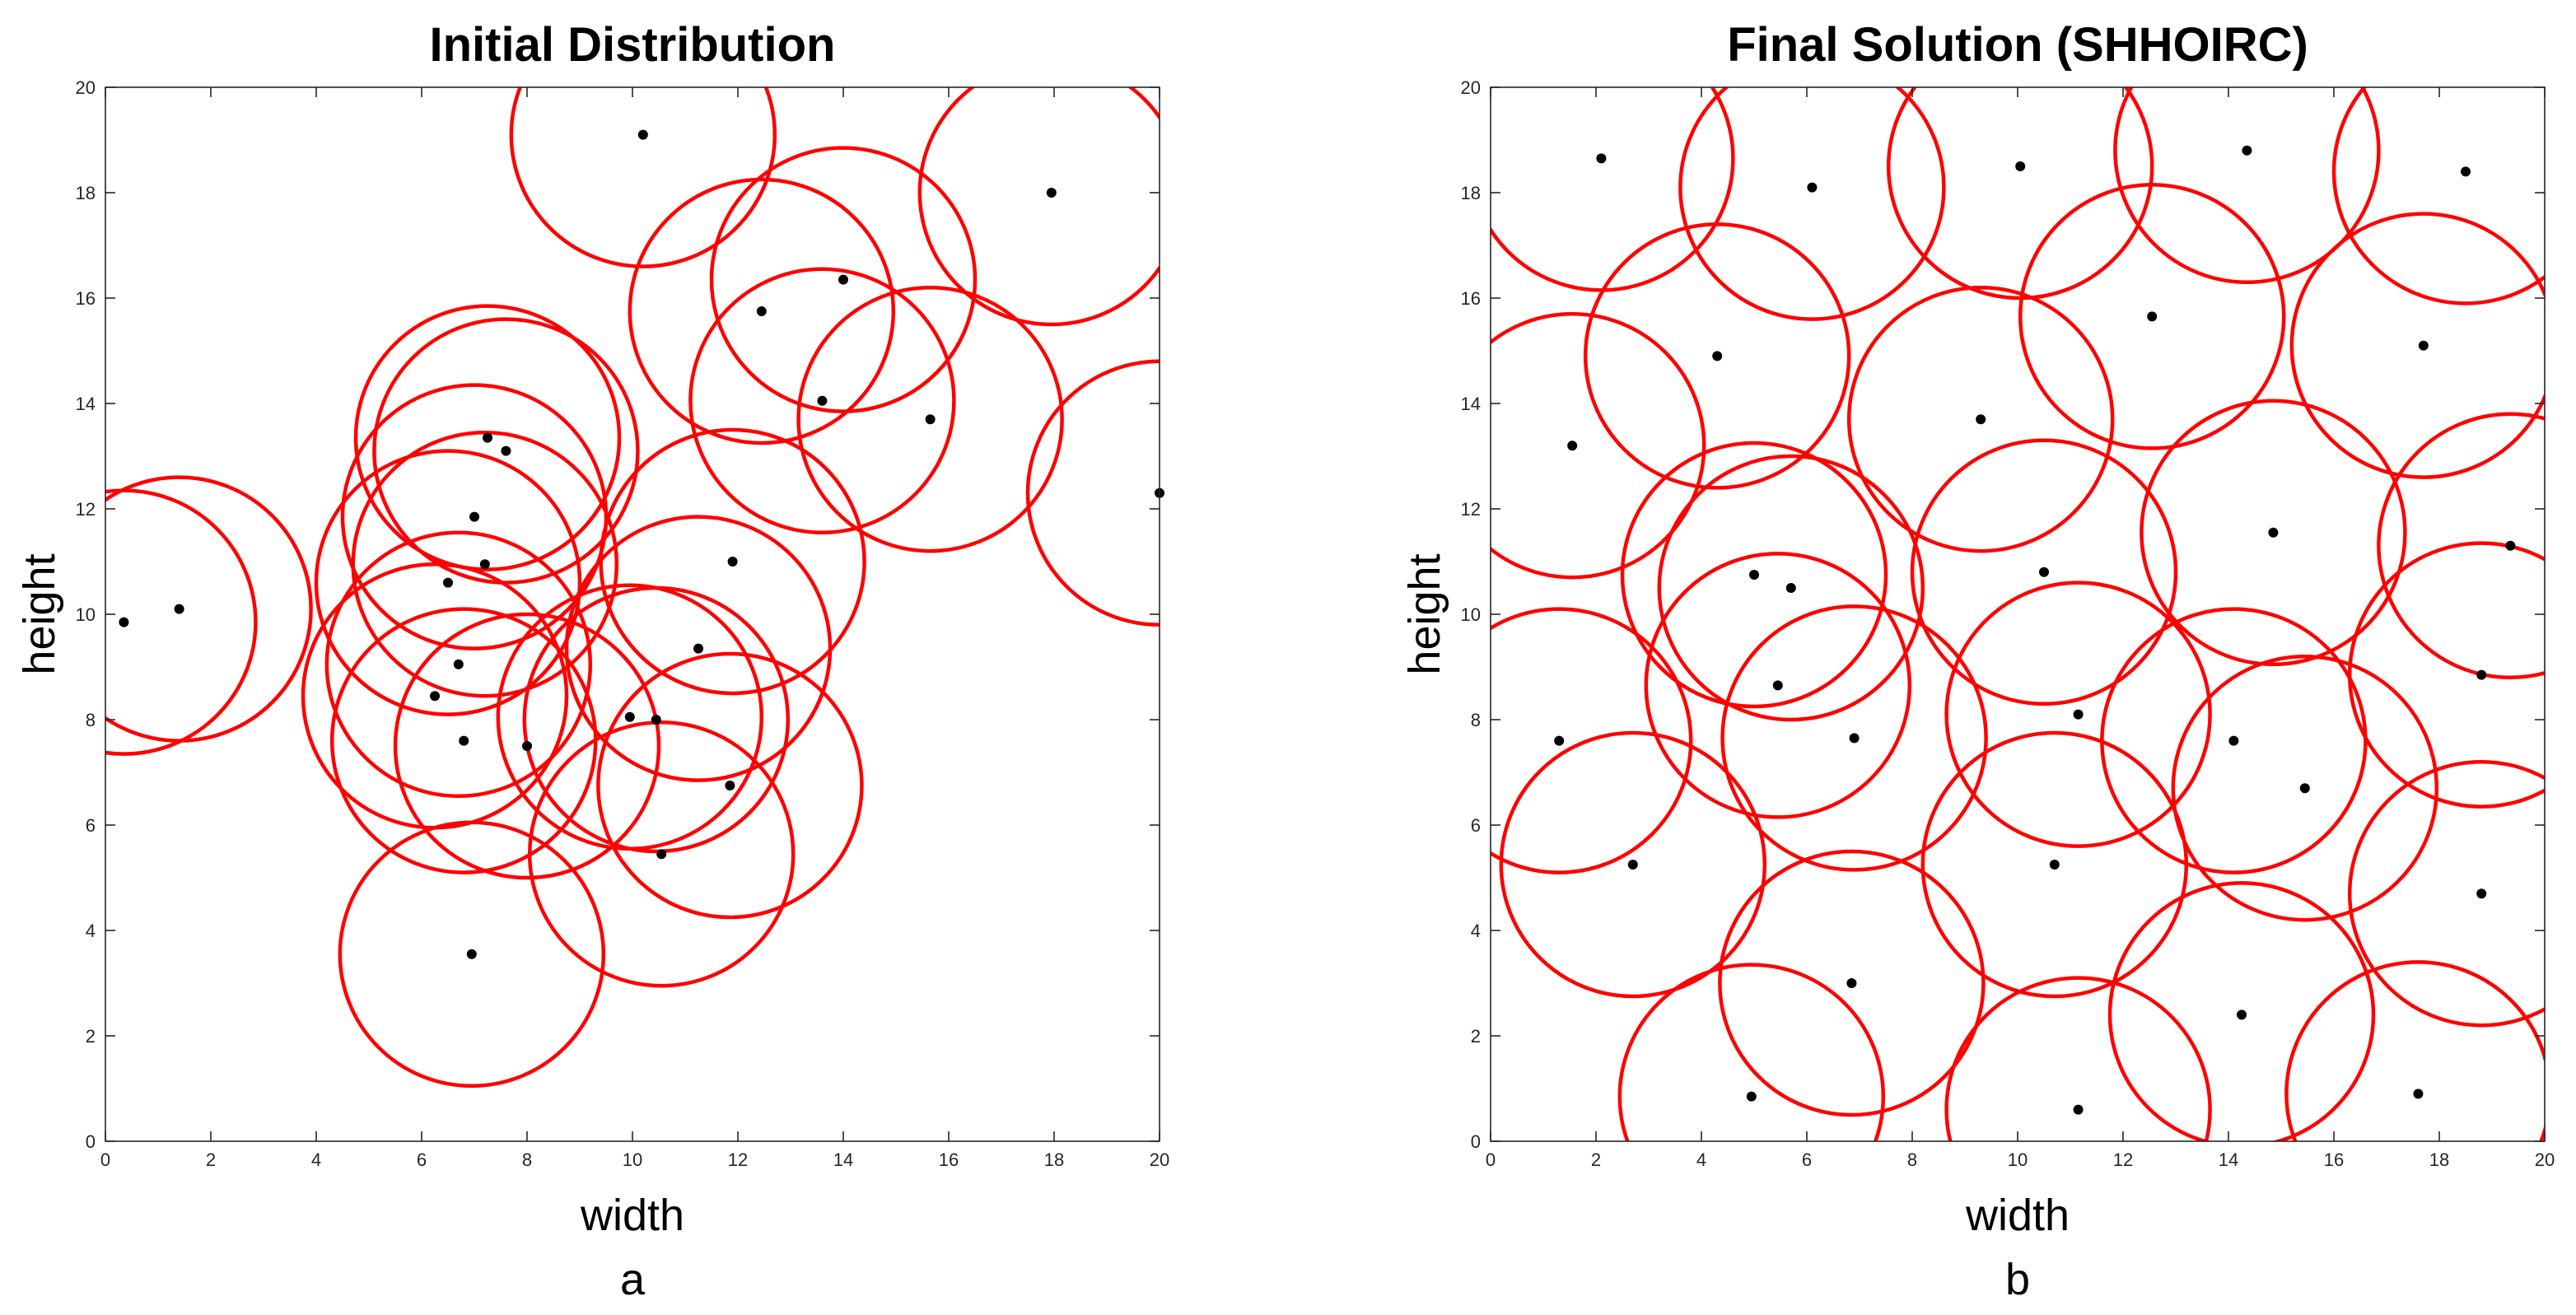 The width and height of the screenshot is (2576, 1315). Describe the element at coordinates (1476, 720) in the screenshot. I see `y-tick-label: 8` at that location.